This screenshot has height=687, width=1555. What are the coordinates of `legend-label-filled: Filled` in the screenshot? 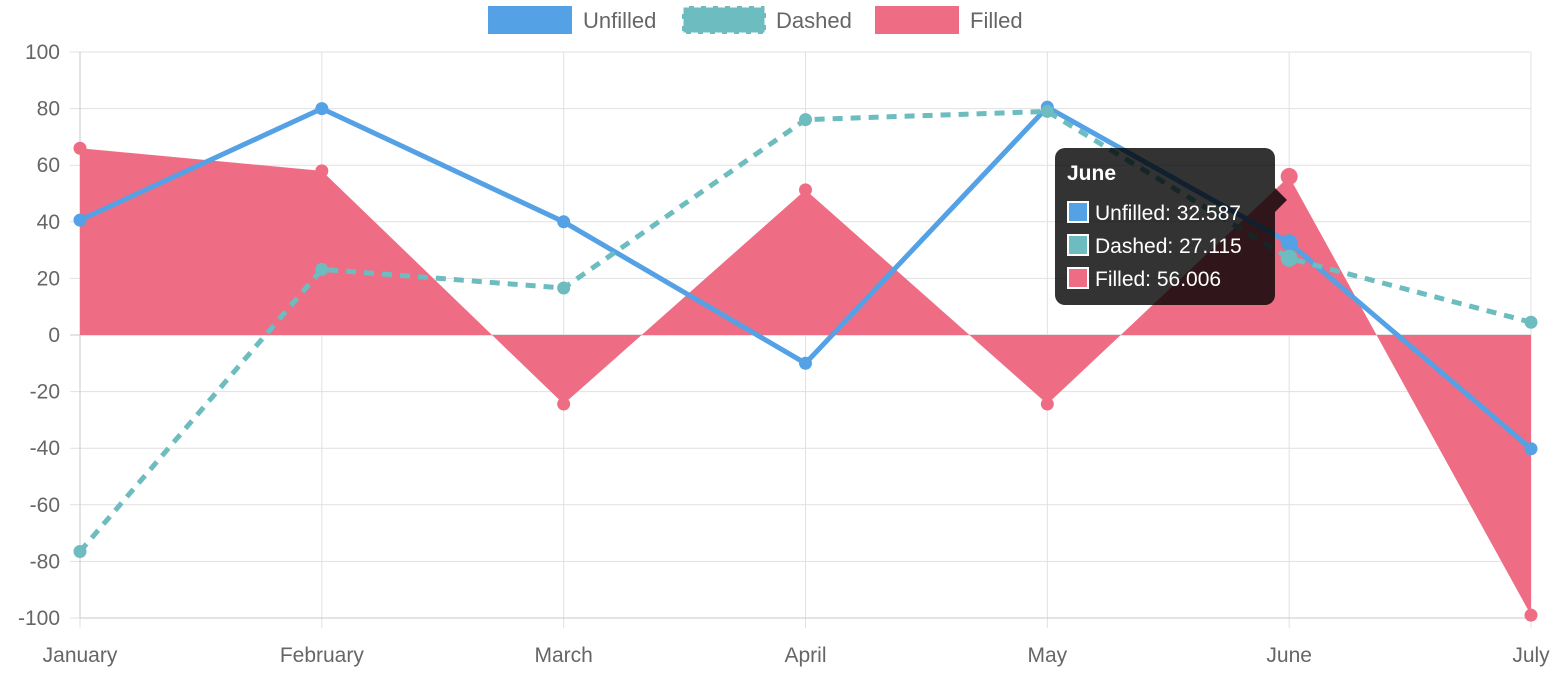 It's located at (996, 20).